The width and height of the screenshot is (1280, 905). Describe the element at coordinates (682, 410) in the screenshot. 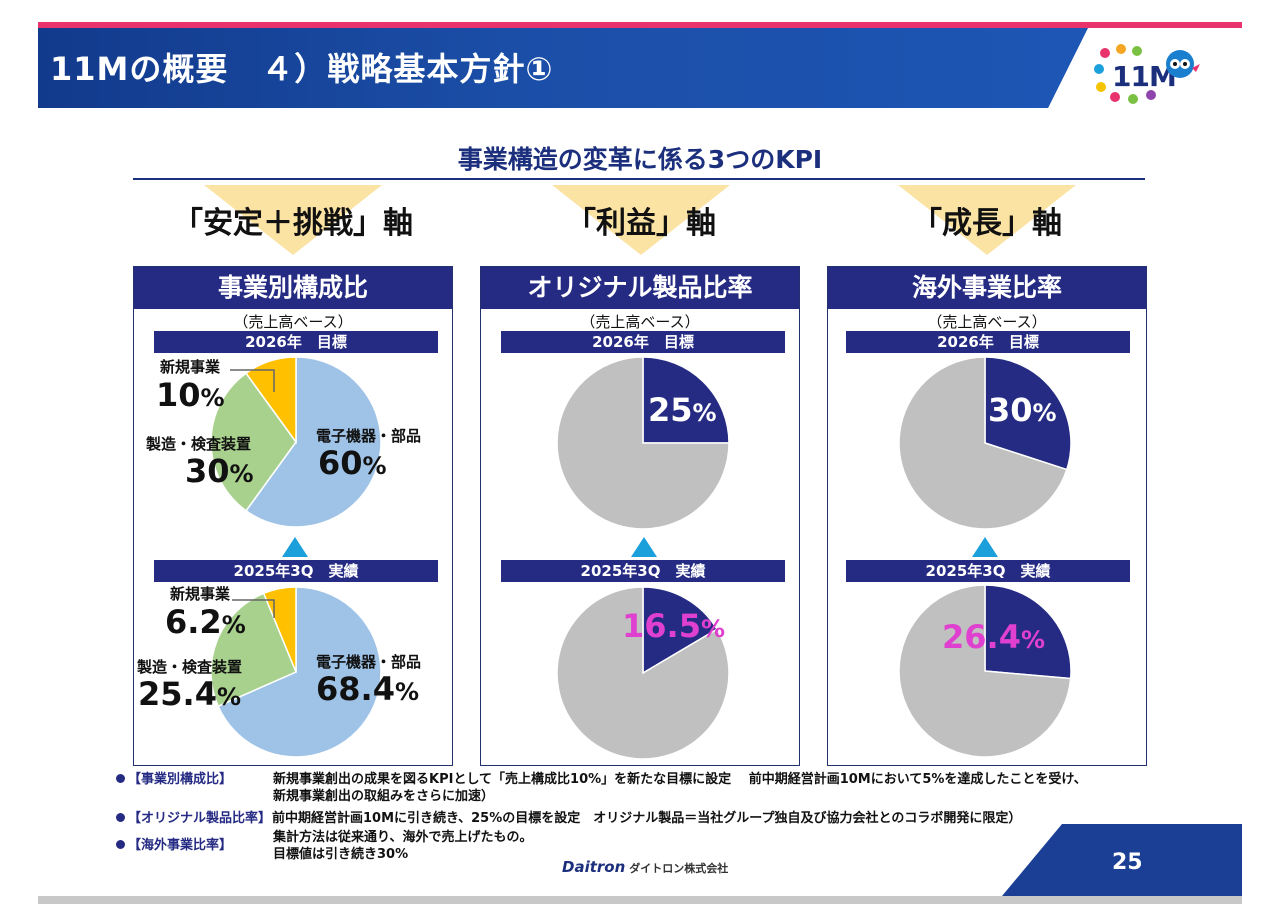

I see `value-original-target: 25%` at that location.